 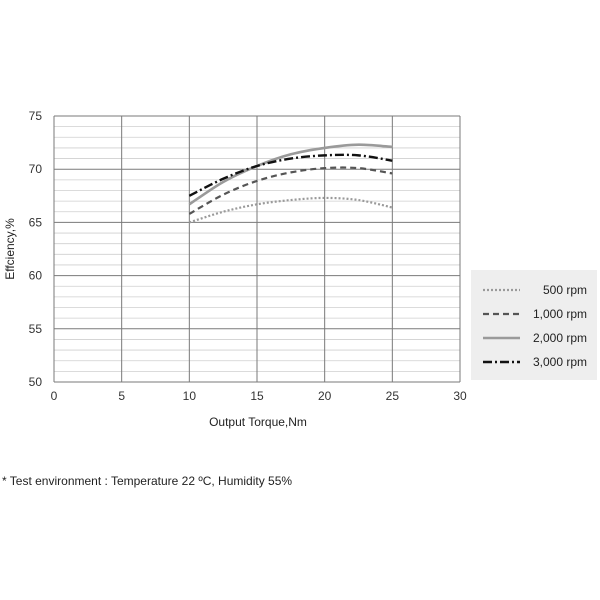 What do you see at coordinates (257, 396) in the screenshot?
I see `x-tick-label: 15` at bounding box center [257, 396].